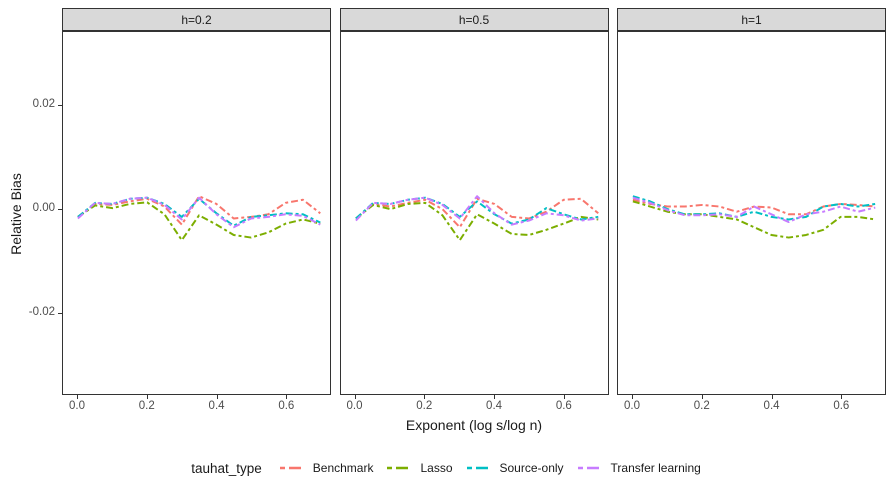 The image size is (892, 498). Describe the element at coordinates (655, 468) in the screenshot. I see `legend-label: Transfer learning` at that location.